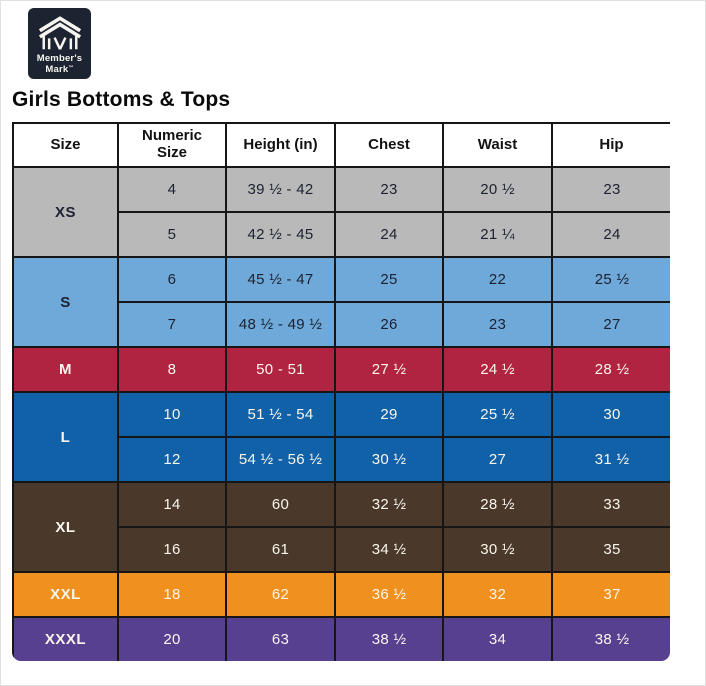  Describe the element at coordinates (59, 33) in the screenshot. I see `members-mark-m-icon` at that location.